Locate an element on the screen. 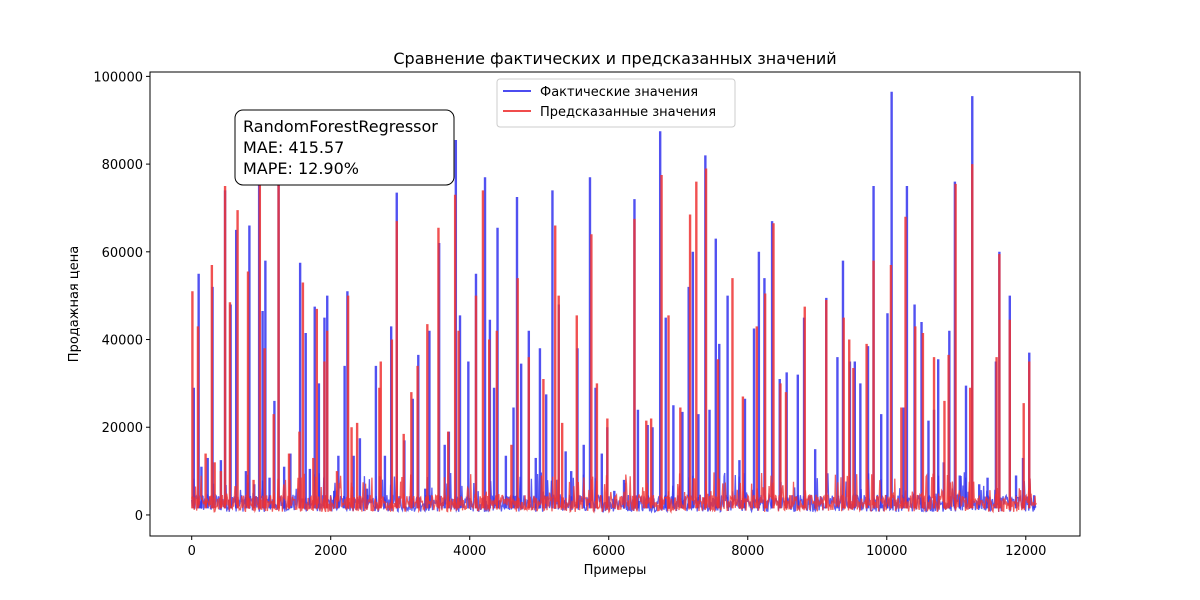  y-tick-label: 0 is located at coordinates (139, 516).